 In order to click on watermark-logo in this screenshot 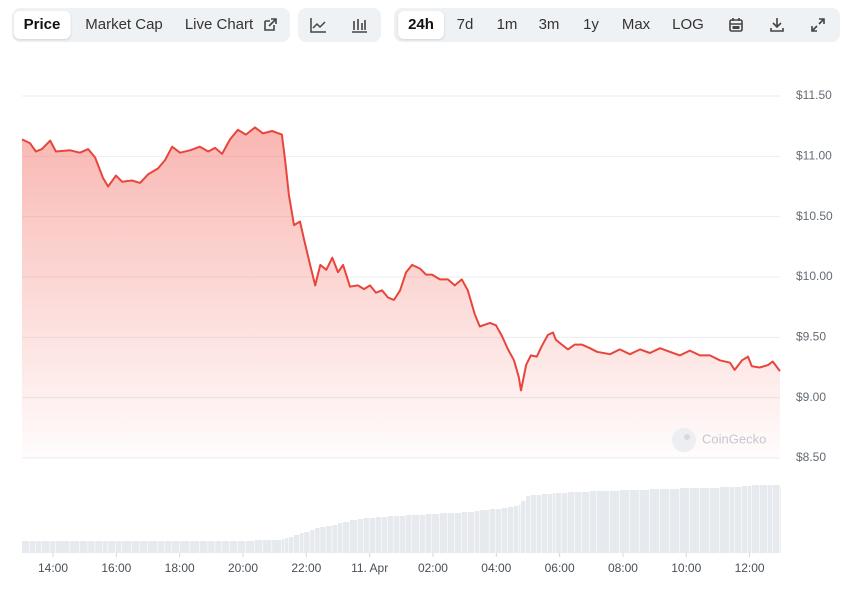, I will do `click(684, 440)`.